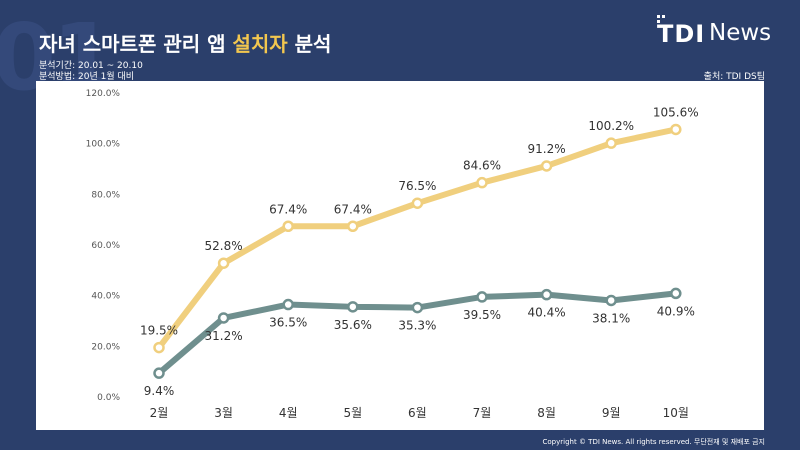 This screenshot has height=450, width=800. Describe the element at coordinates (734, 77) in the screenshot. I see `source-label: 출처: TDI DS팀` at that location.